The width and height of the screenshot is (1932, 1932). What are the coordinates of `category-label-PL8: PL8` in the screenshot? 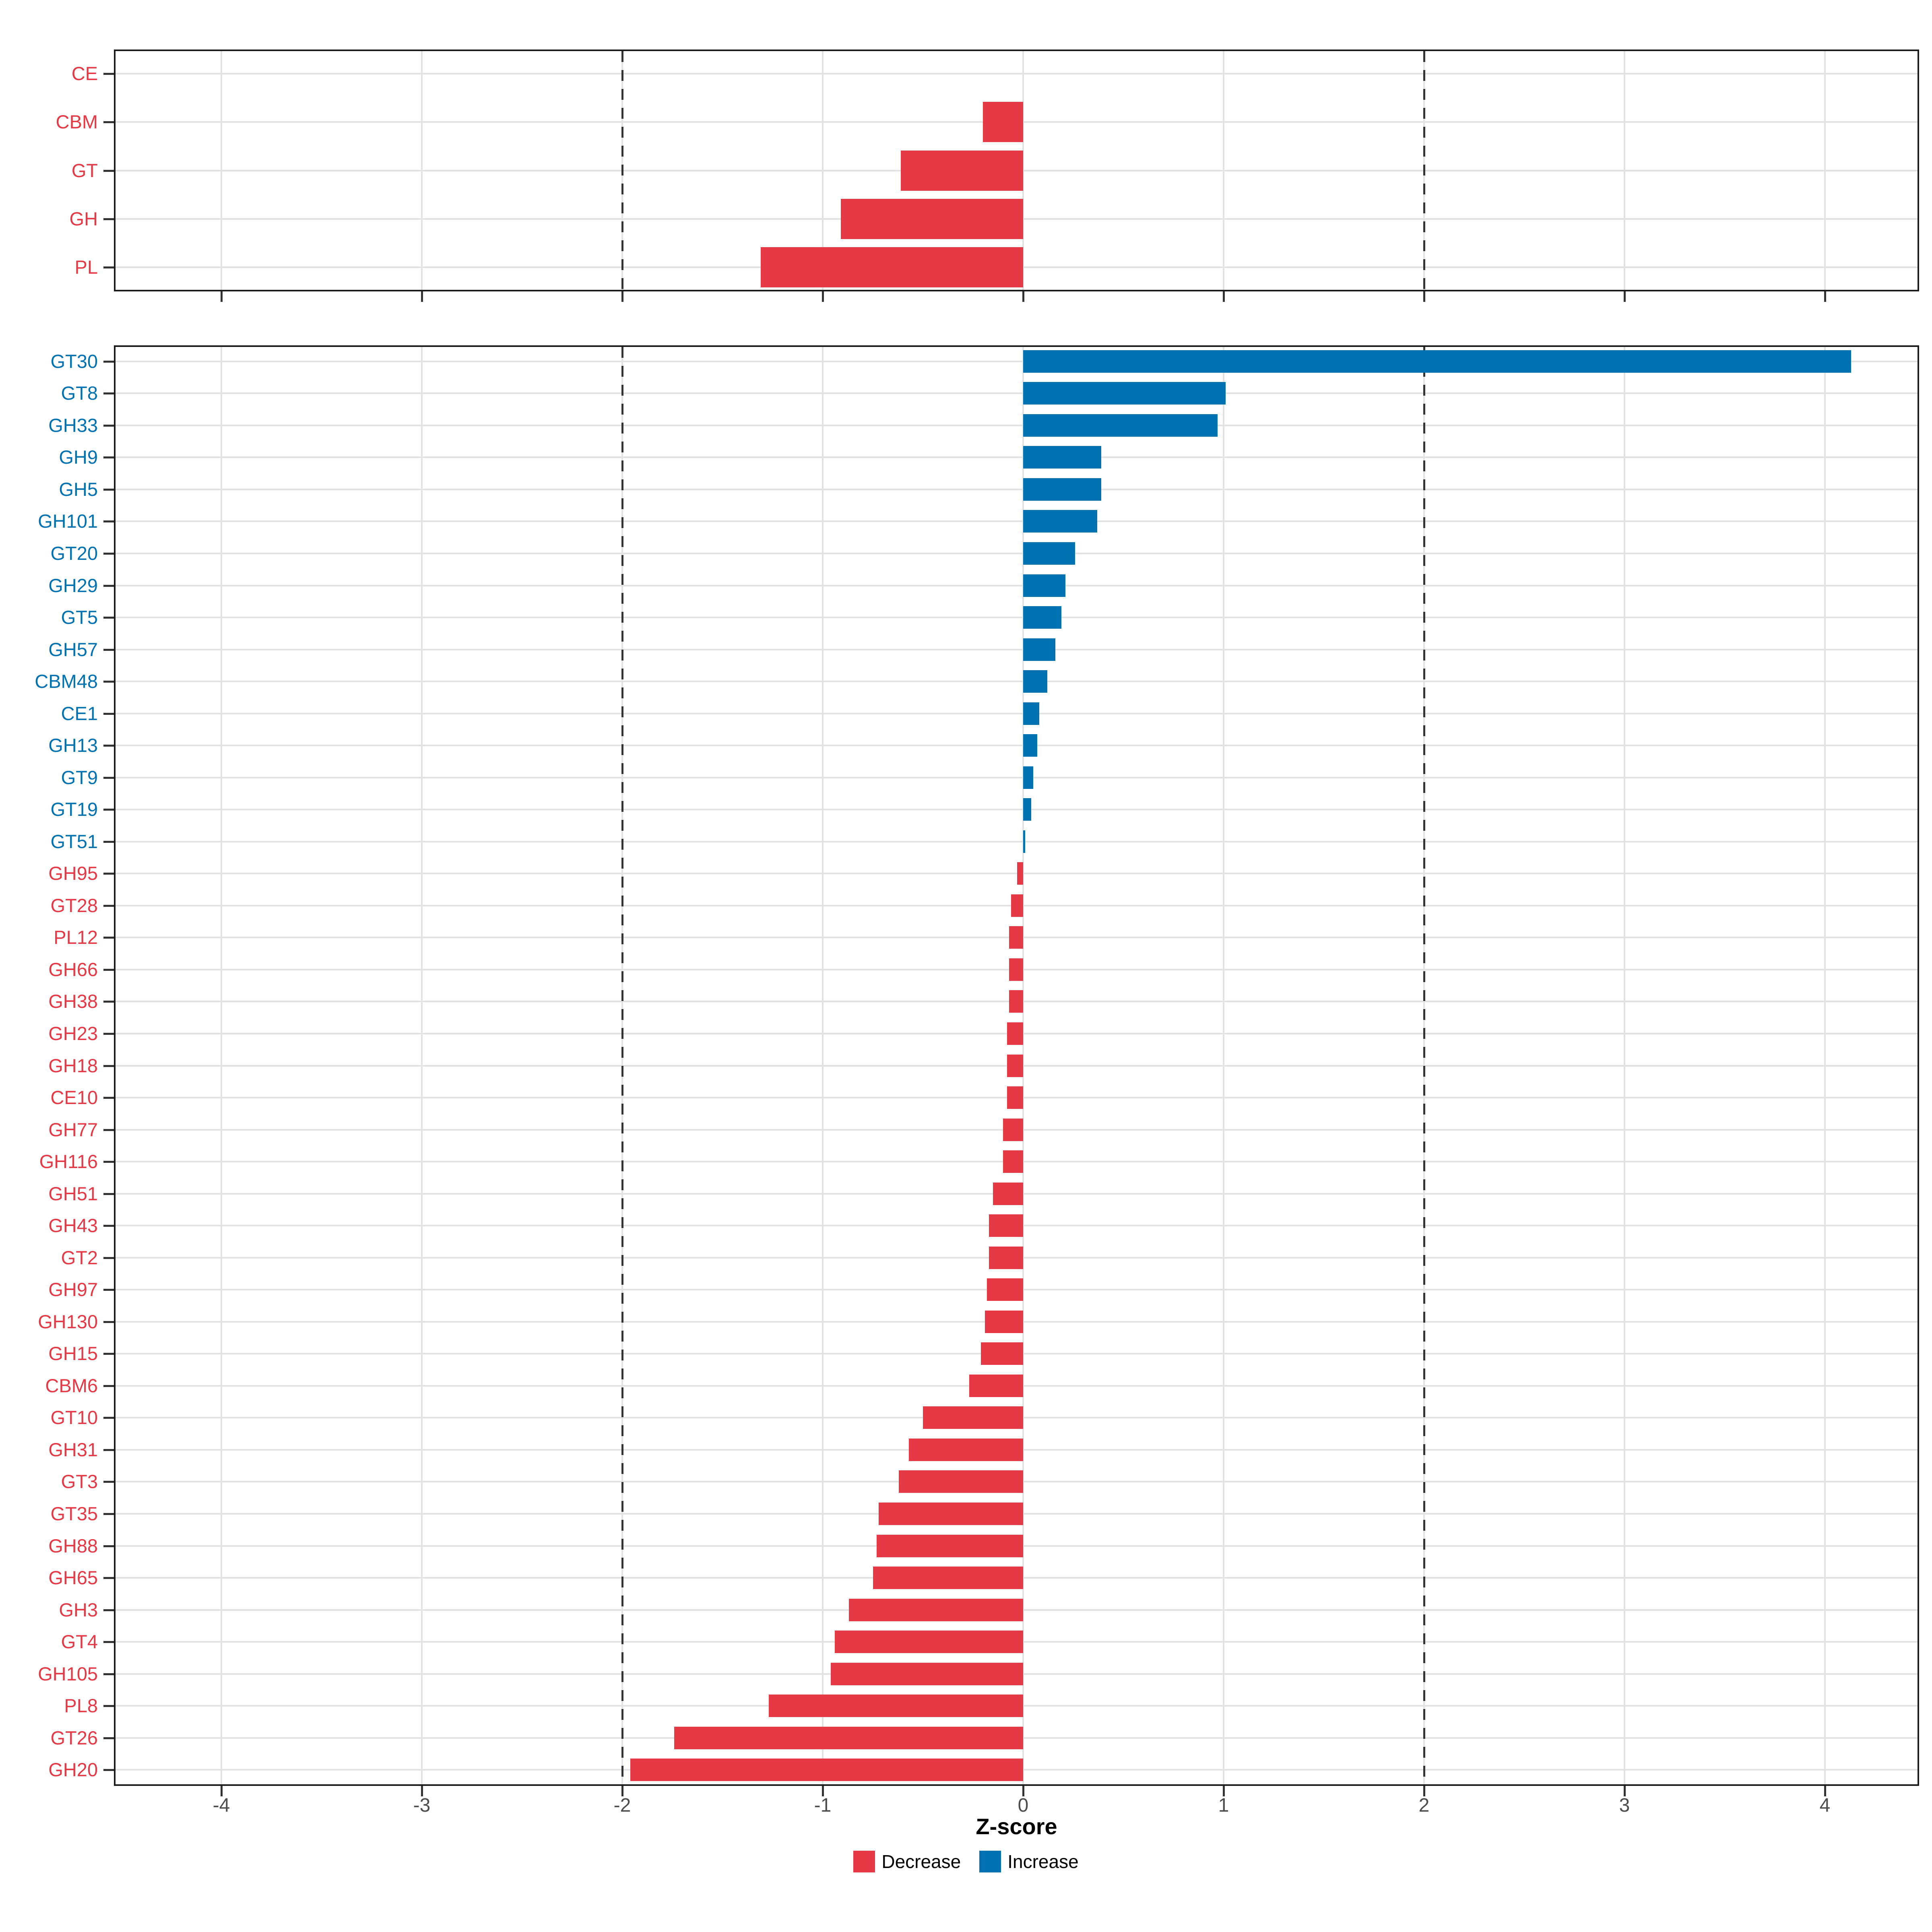 It's located at (81, 1706).